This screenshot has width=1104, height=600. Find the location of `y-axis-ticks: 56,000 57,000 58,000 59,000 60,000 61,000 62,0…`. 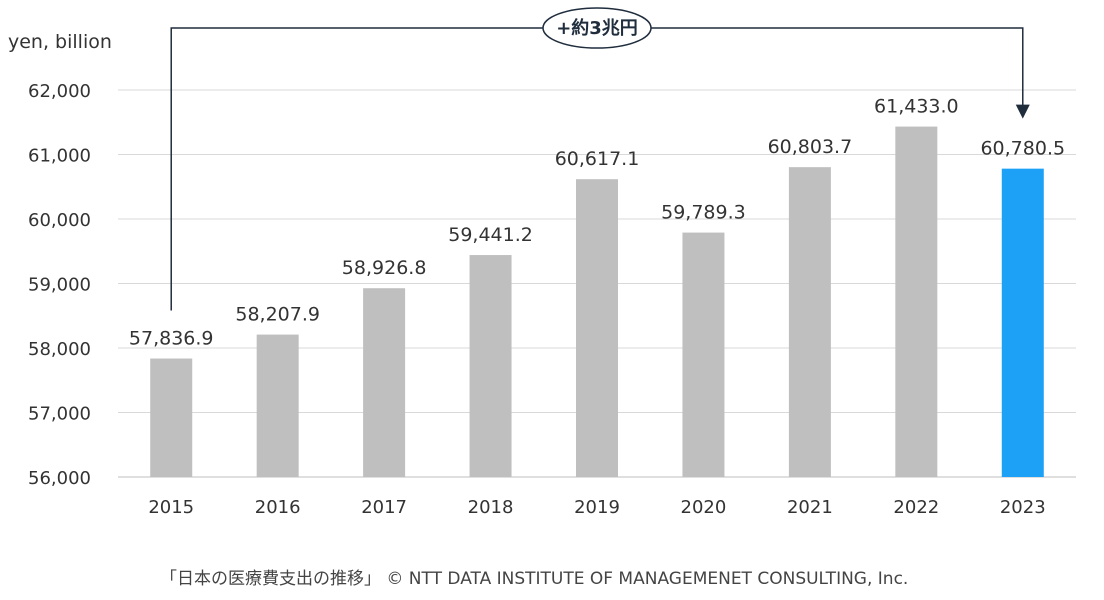

y-axis-ticks: 56,000 57,000 58,000 59,000 60,000 61,000 62,0… is located at coordinates (59, 285).